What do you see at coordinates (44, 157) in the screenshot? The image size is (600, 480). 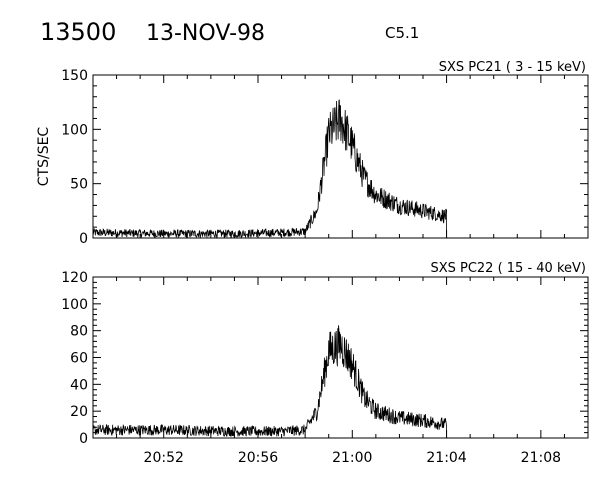 I see `y-axis-label: CTS/SEC` at bounding box center [44, 157].